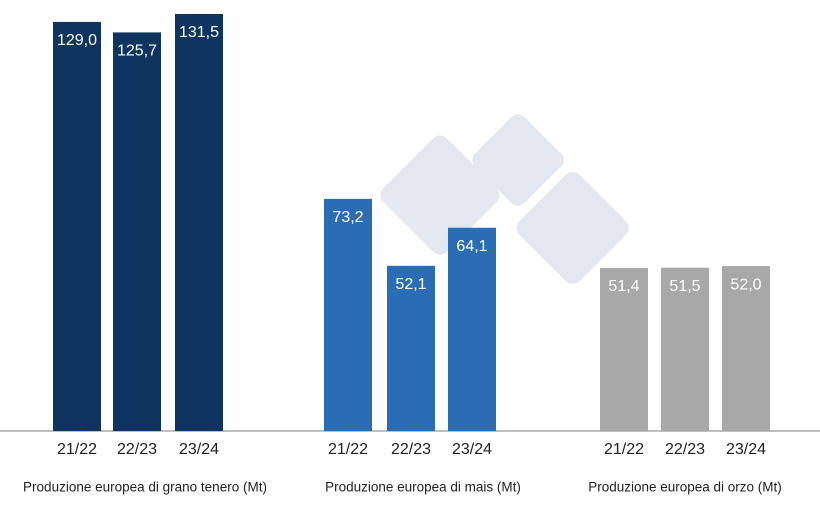 The image size is (820, 519). Describe the element at coordinates (504, 199) in the screenshot. I see `watermark` at that location.